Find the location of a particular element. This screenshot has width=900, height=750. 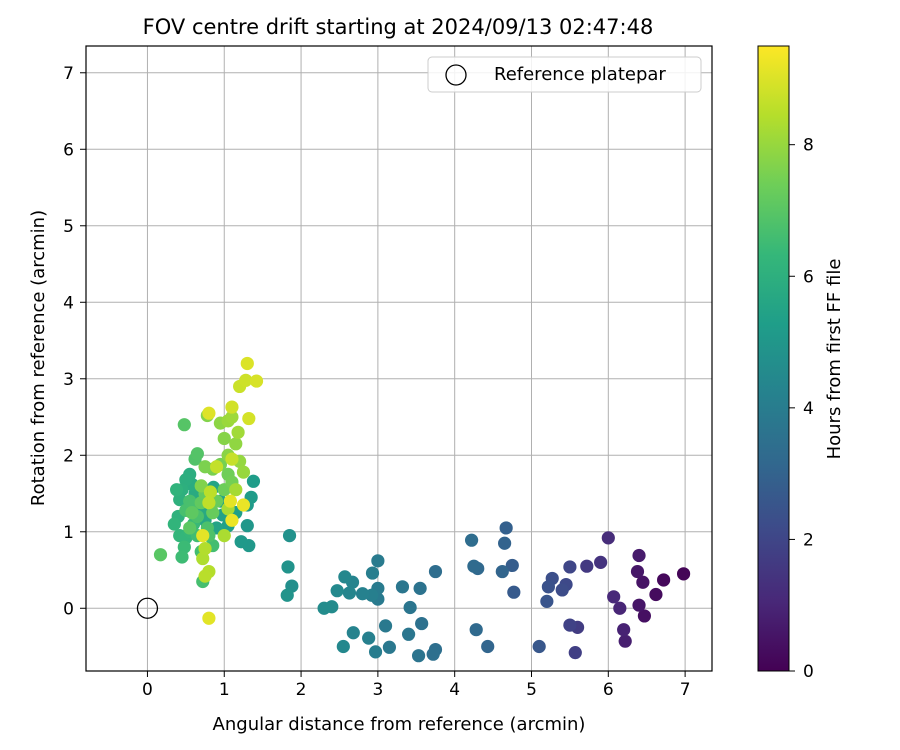

colorbar-tick-label: 0 is located at coordinates (808, 672).